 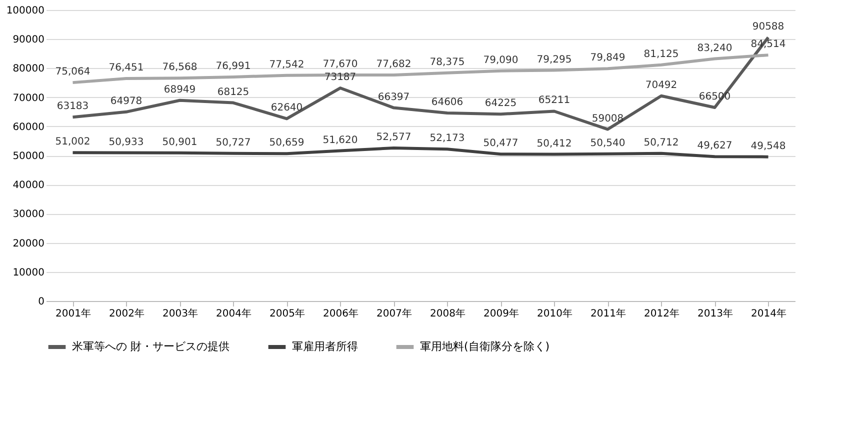 I want to click on y-tick-label: 100000, so click(x=25, y=11).